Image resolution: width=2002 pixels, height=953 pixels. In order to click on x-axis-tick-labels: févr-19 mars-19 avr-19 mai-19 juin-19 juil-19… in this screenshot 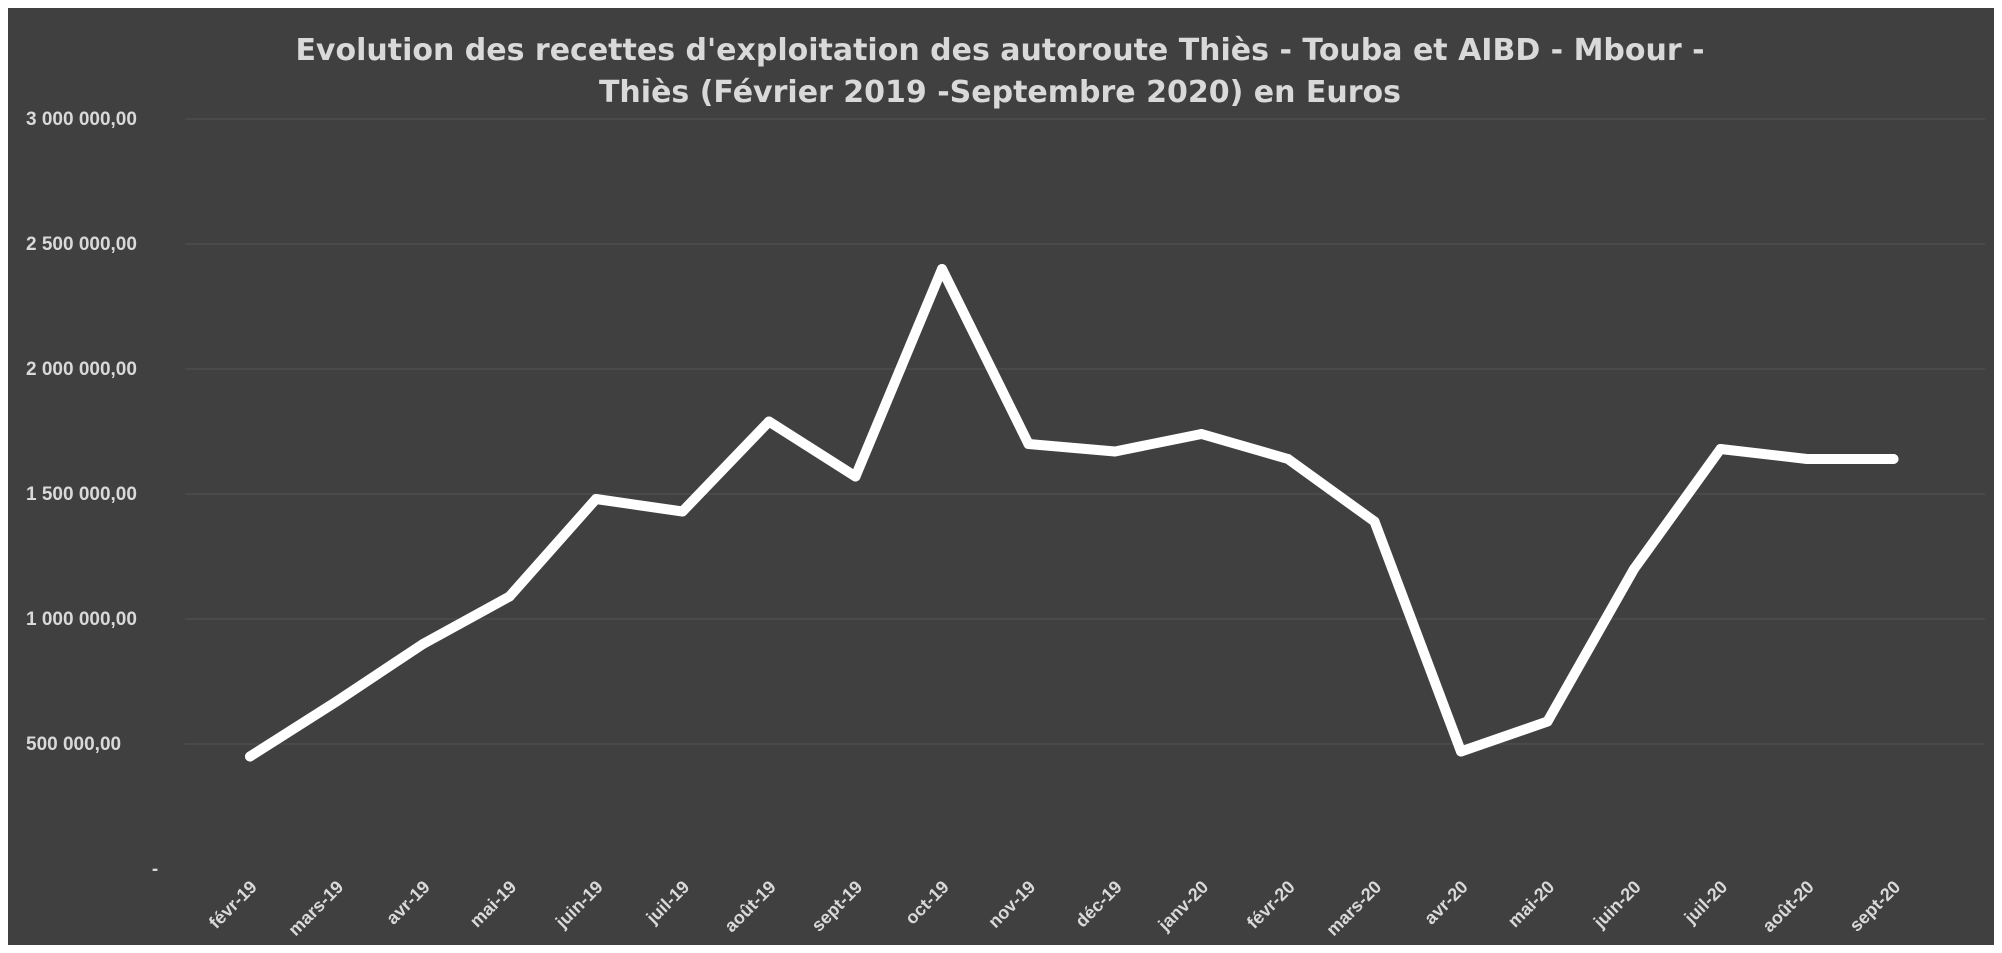, I will do `click(1054, 908)`.